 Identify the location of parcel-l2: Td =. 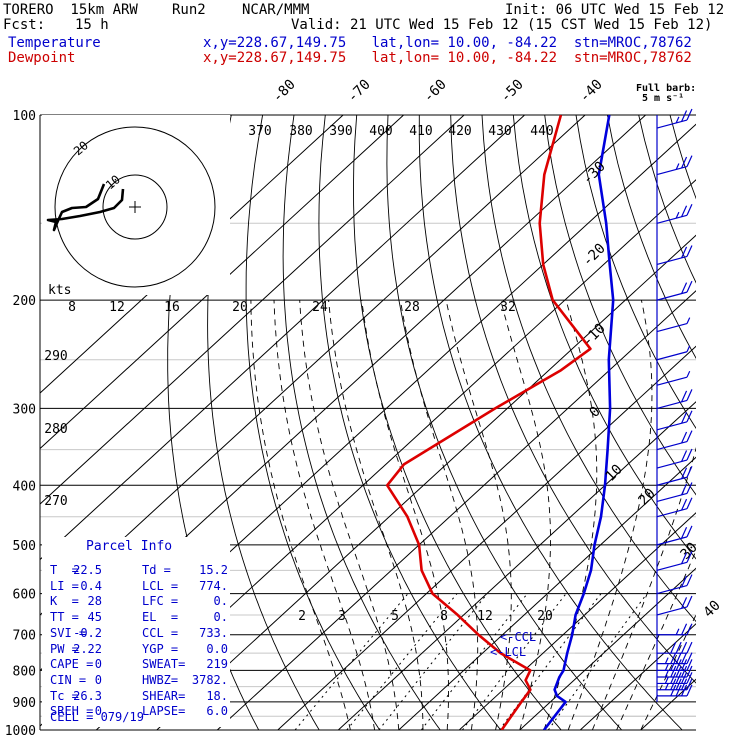
(156, 570).